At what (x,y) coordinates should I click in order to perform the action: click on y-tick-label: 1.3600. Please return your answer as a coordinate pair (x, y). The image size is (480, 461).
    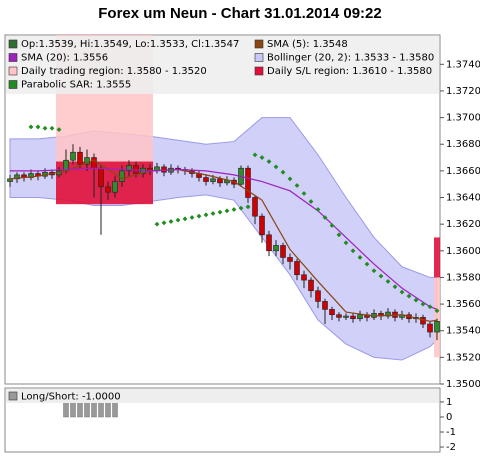
    Looking at the image, I should click on (463, 251).